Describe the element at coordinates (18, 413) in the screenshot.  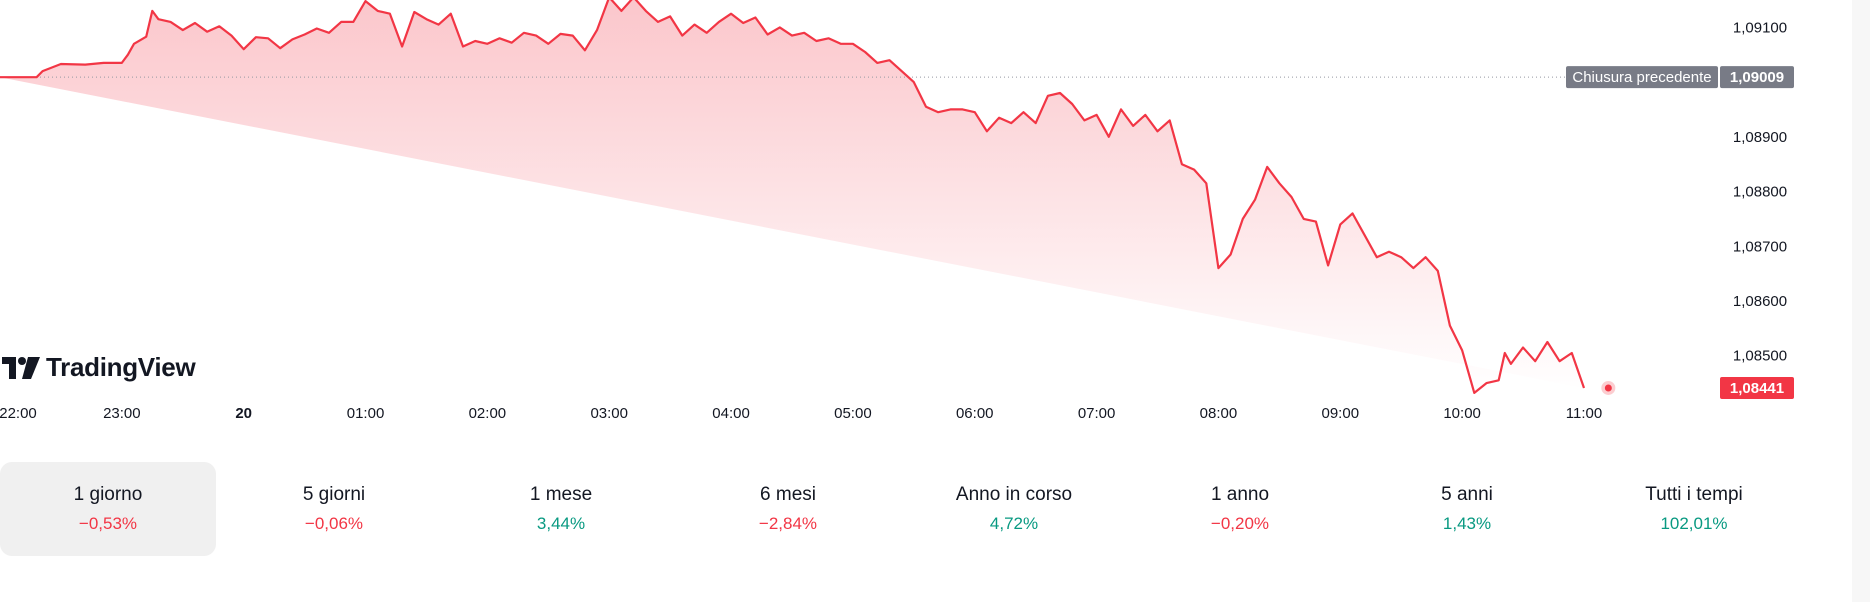
I see `x-tick-label: 22:00` at that location.